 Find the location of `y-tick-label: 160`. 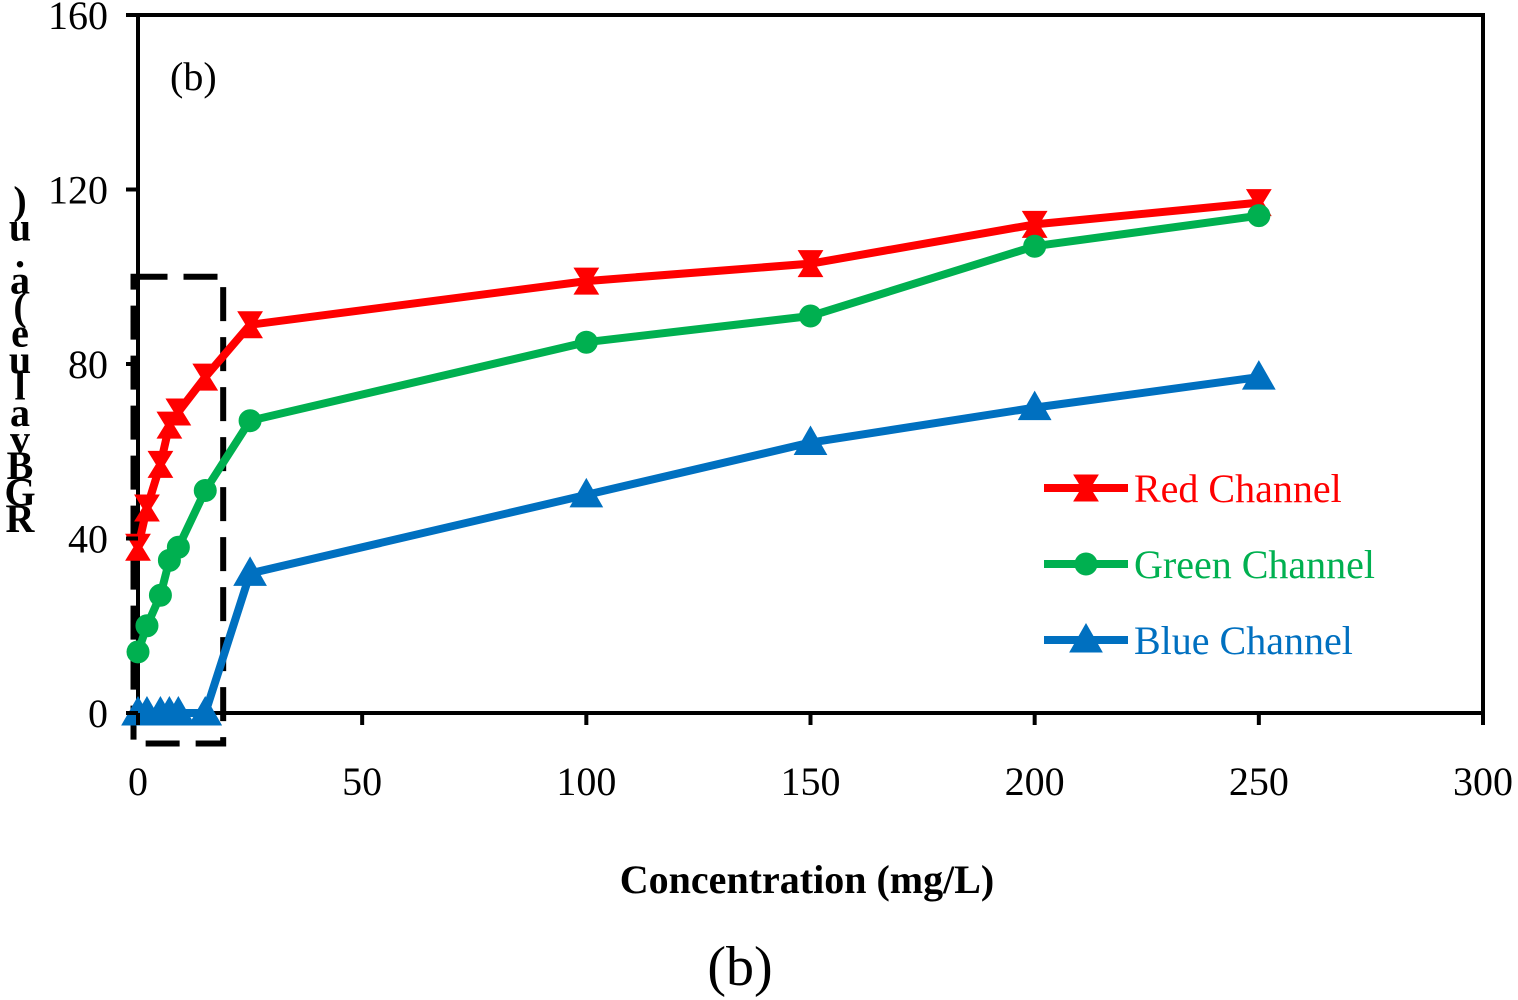

y-tick-label: 160 is located at coordinates (78, 19).